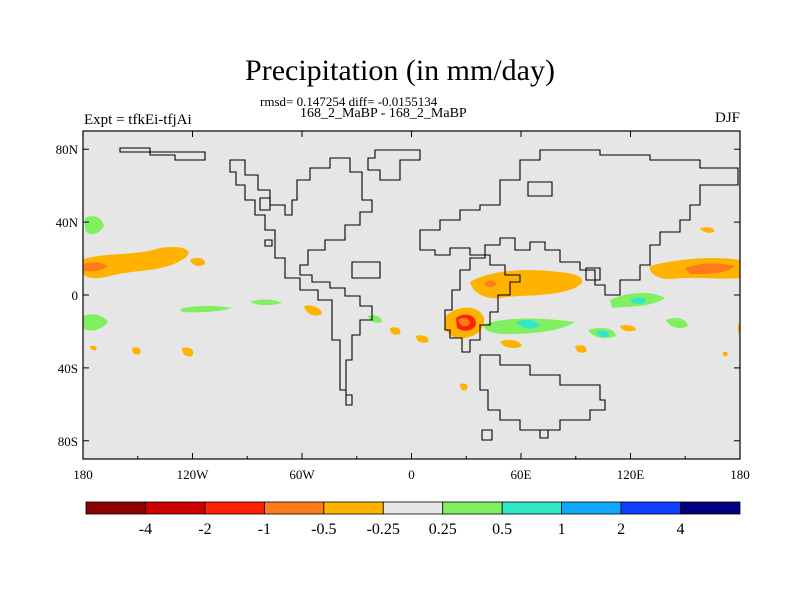  I want to click on patch-sa-dot, so click(395, 331).